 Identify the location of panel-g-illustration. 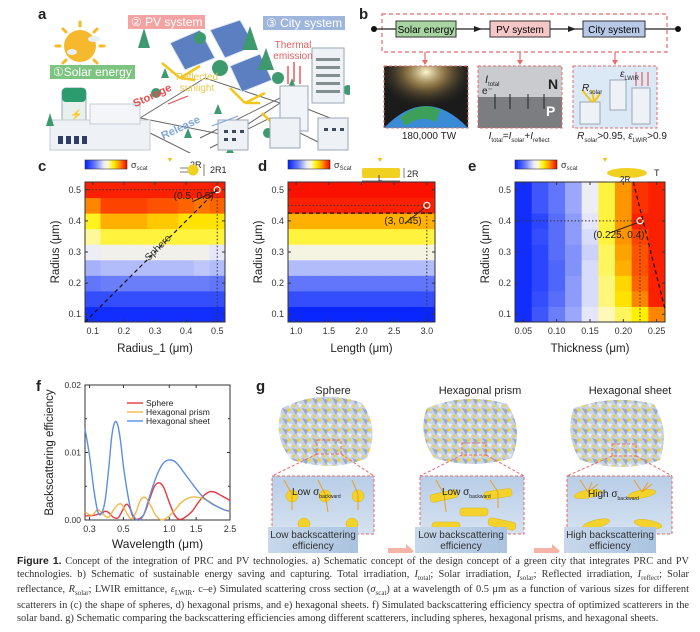
(472, 474).